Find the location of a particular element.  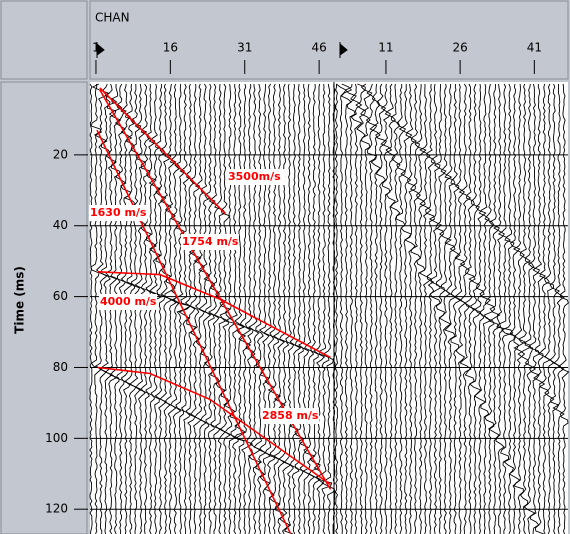

x-tick-label: 16 is located at coordinates (170, 48).